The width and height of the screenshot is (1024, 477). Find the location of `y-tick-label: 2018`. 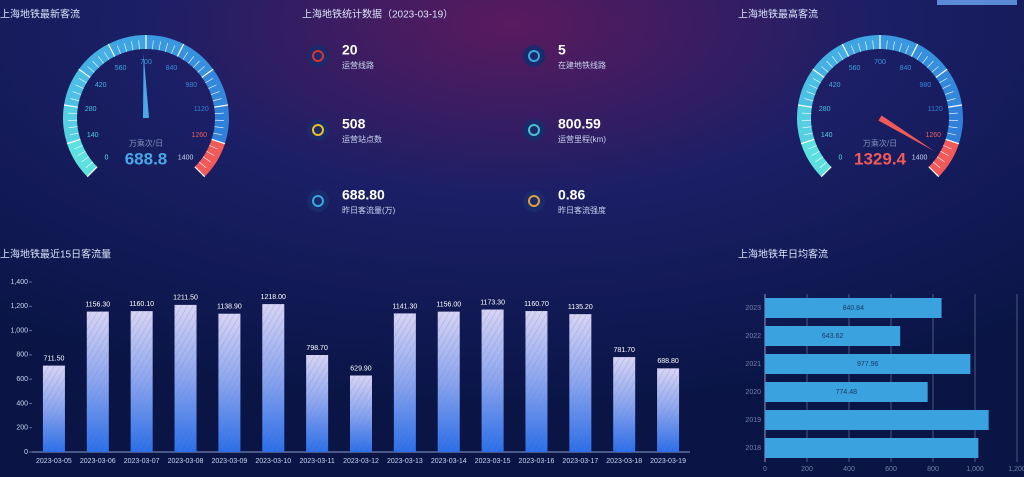

y-tick-label: 2018 is located at coordinates (753, 448).